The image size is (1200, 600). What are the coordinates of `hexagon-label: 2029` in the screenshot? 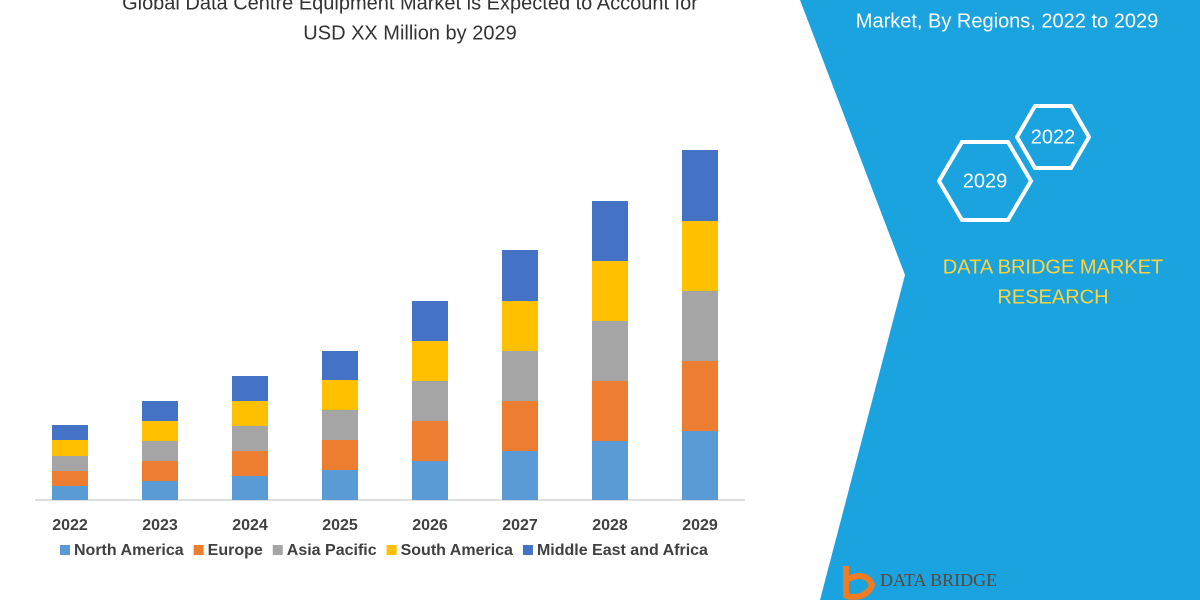 It's located at (985, 181).